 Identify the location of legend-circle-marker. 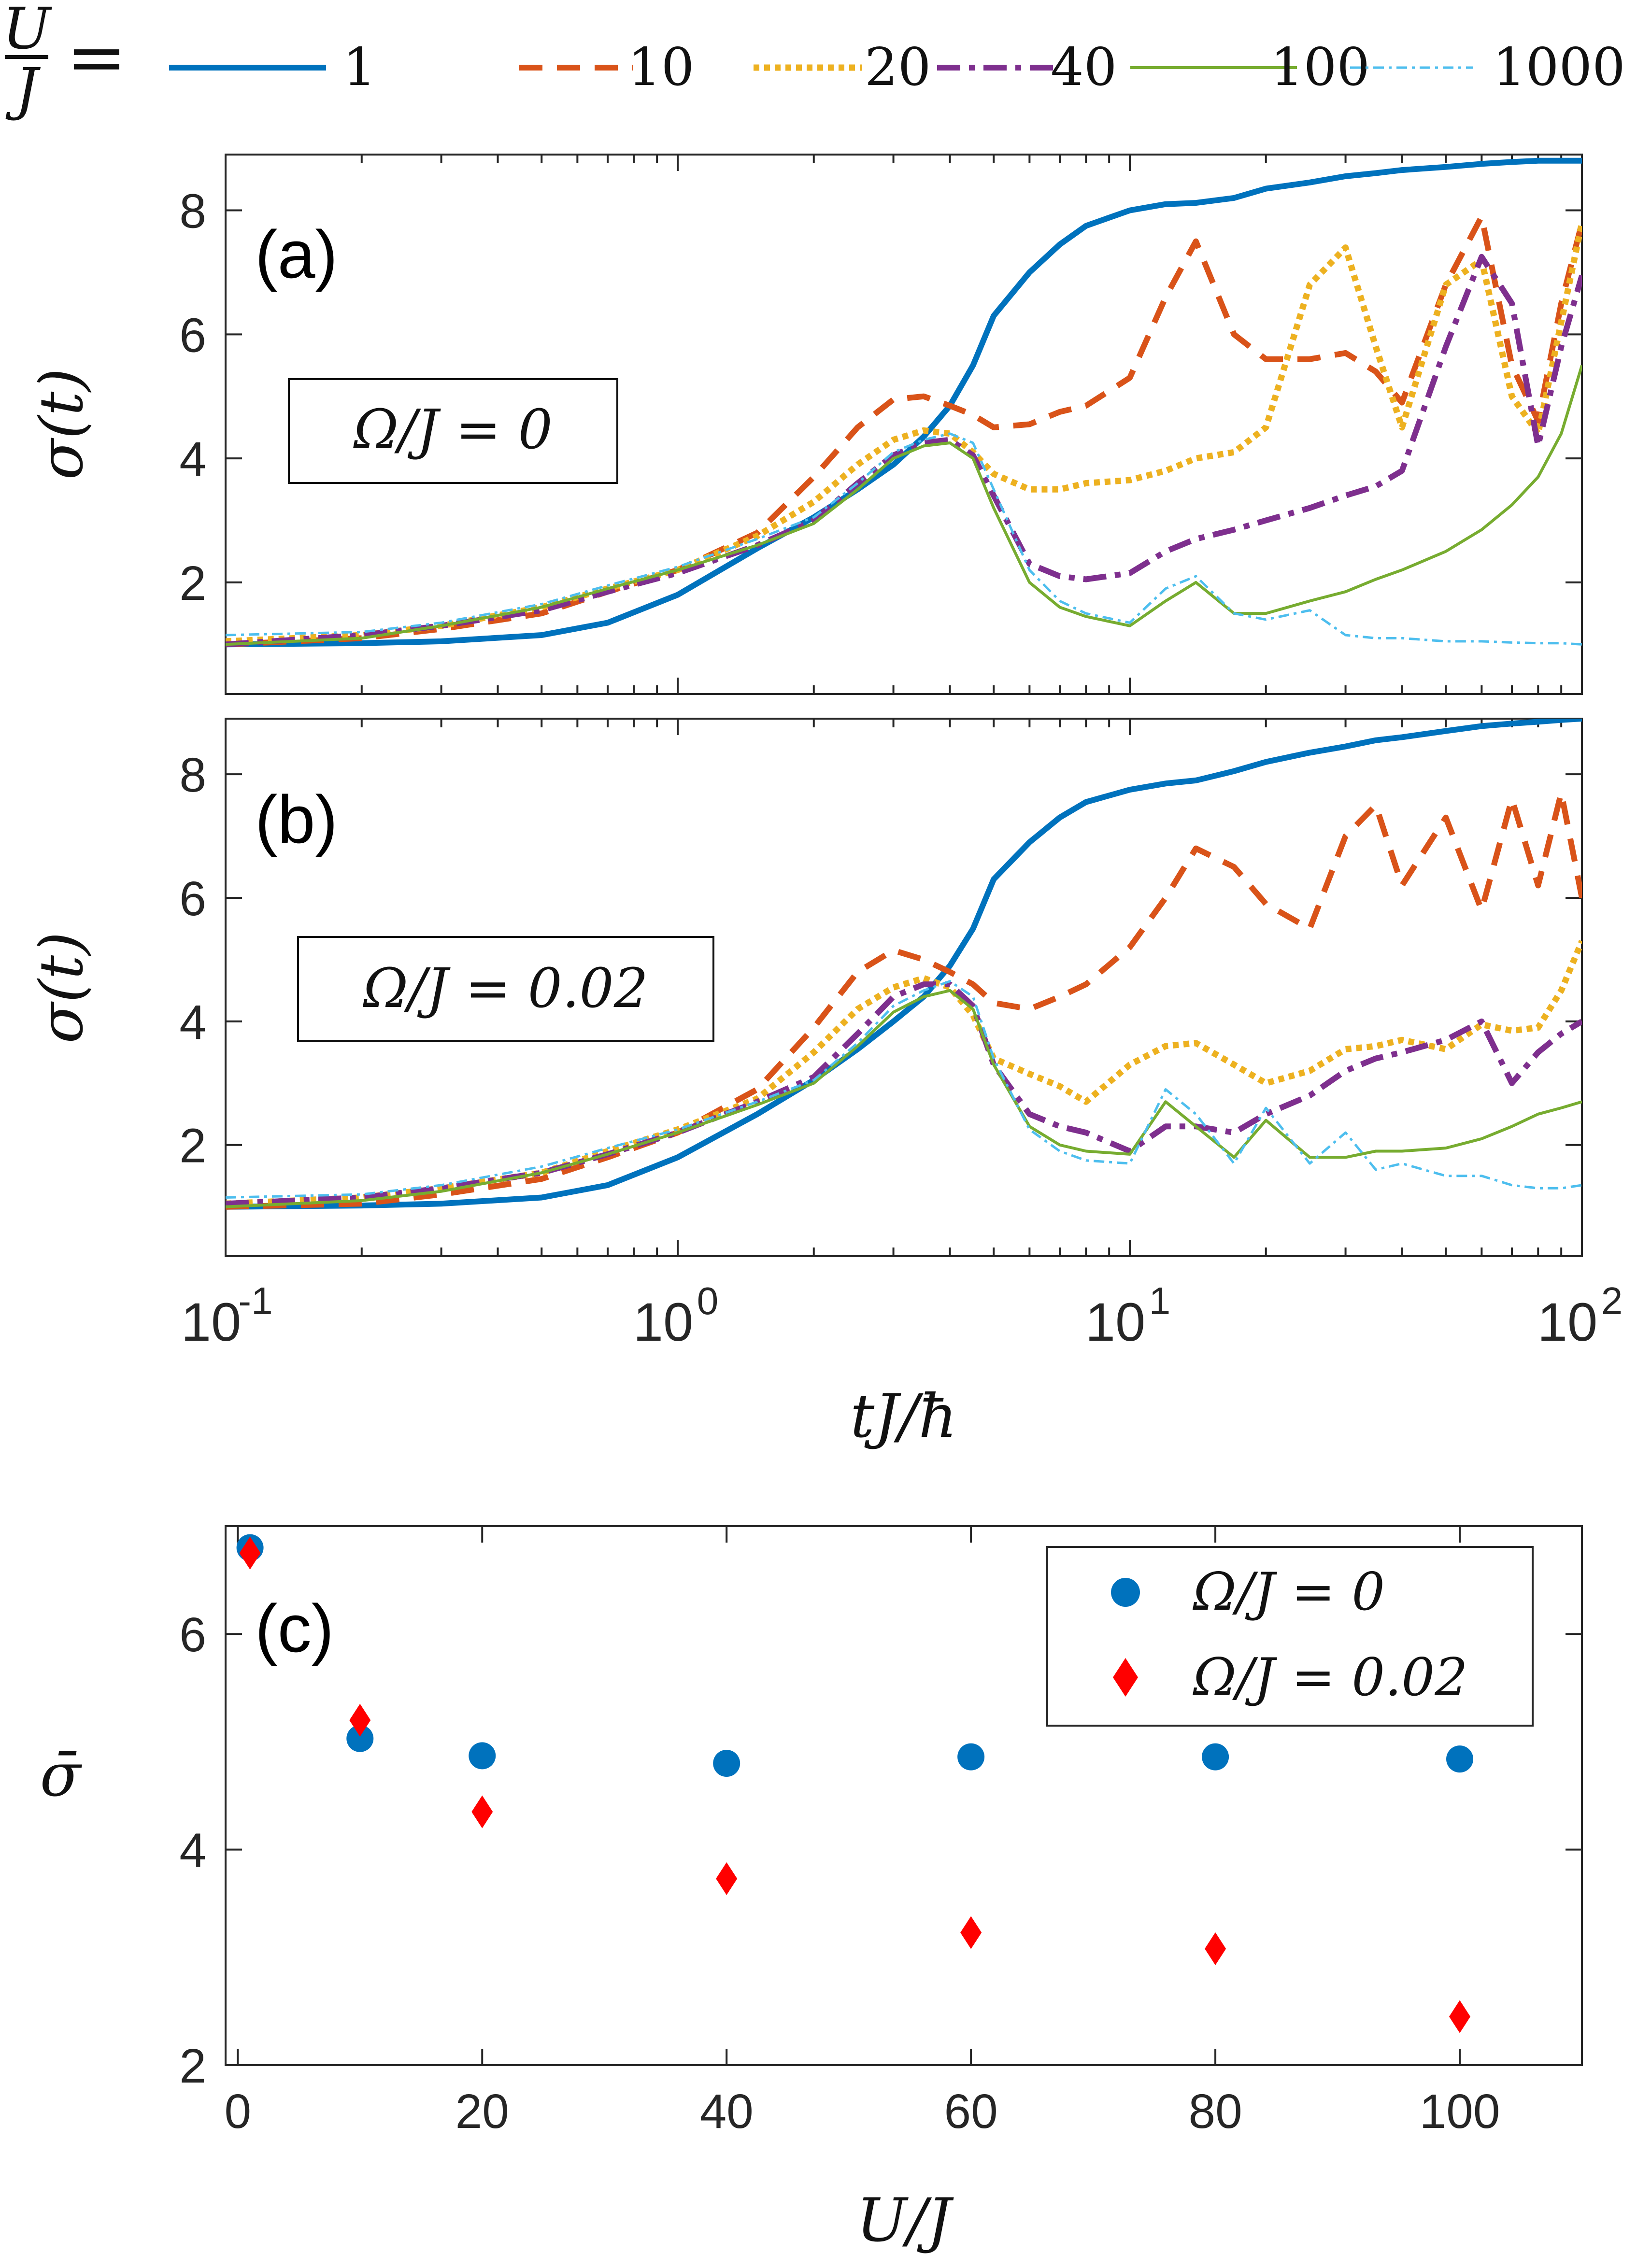
(1125, 1592).